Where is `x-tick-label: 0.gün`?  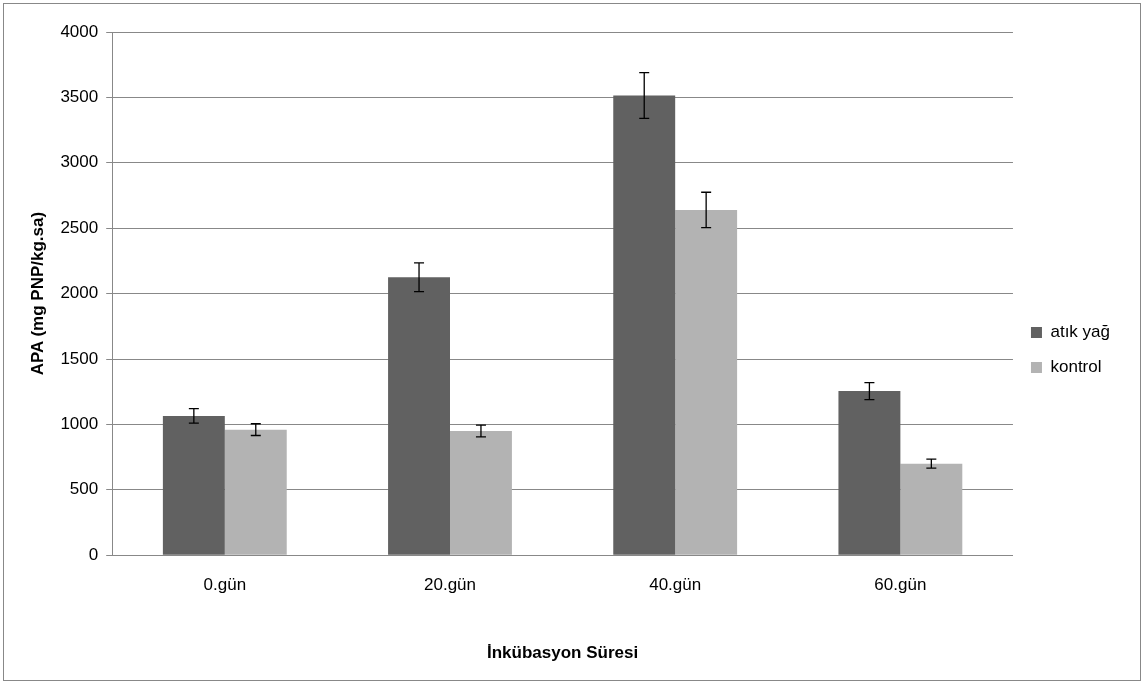 x-tick-label: 0.gün is located at coordinates (225, 585).